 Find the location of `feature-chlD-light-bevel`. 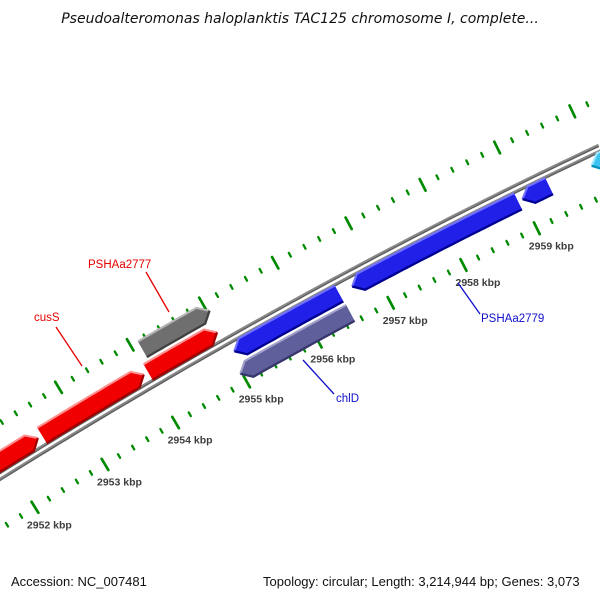

feature-chlD-light-bevel is located at coordinates (293, 339).